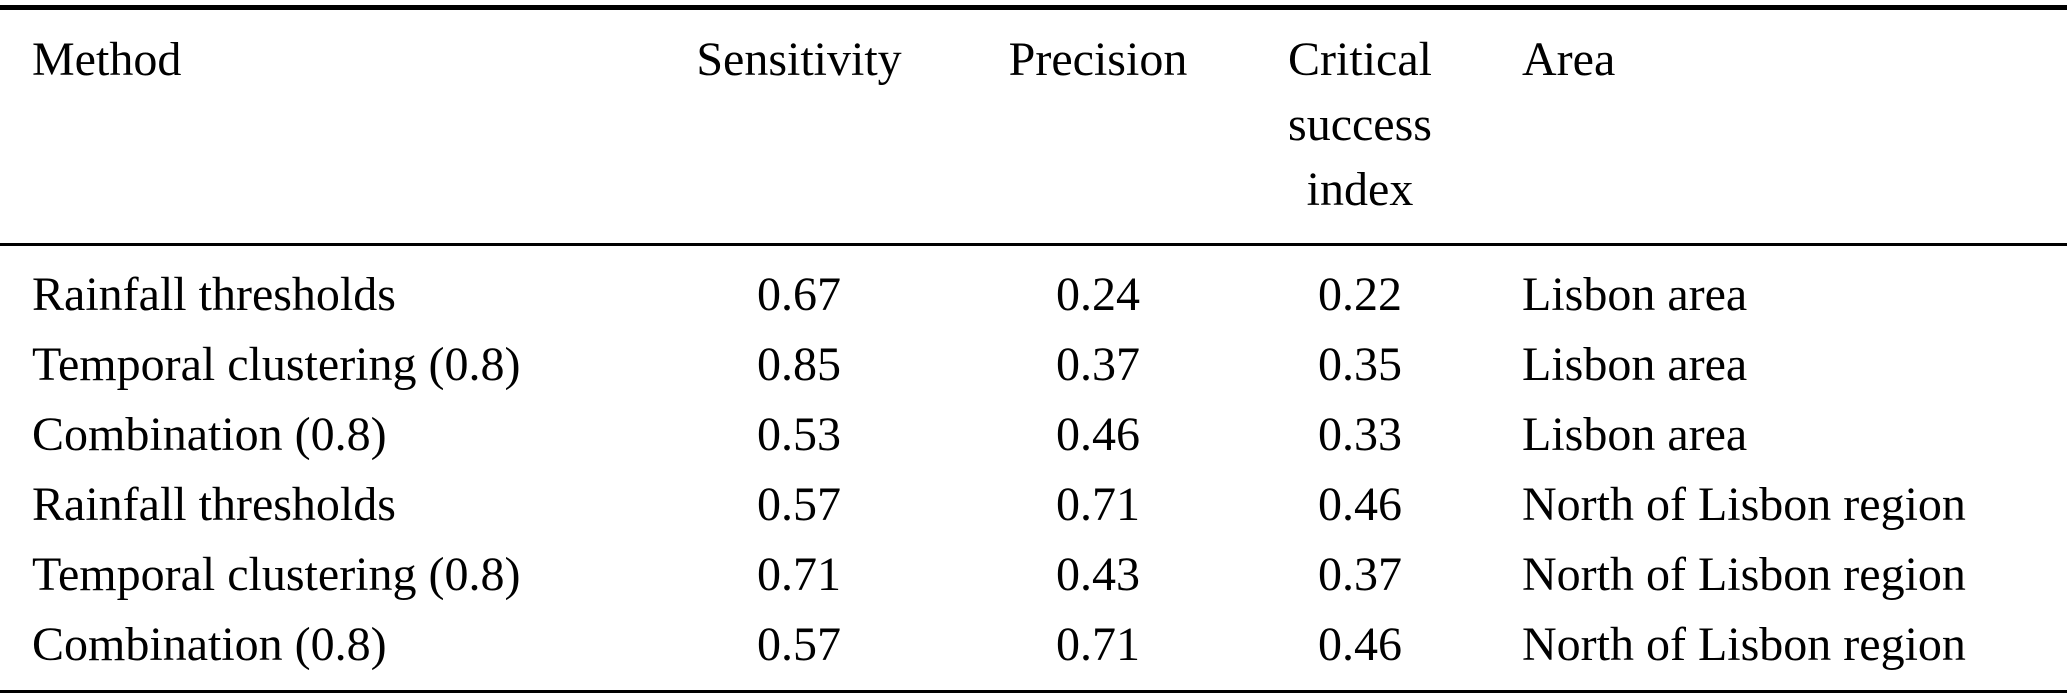 The image size is (2067, 693). Describe the element at coordinates (1098, 294) in the screenshot. I see `cell-precision: 0.24` at that location.